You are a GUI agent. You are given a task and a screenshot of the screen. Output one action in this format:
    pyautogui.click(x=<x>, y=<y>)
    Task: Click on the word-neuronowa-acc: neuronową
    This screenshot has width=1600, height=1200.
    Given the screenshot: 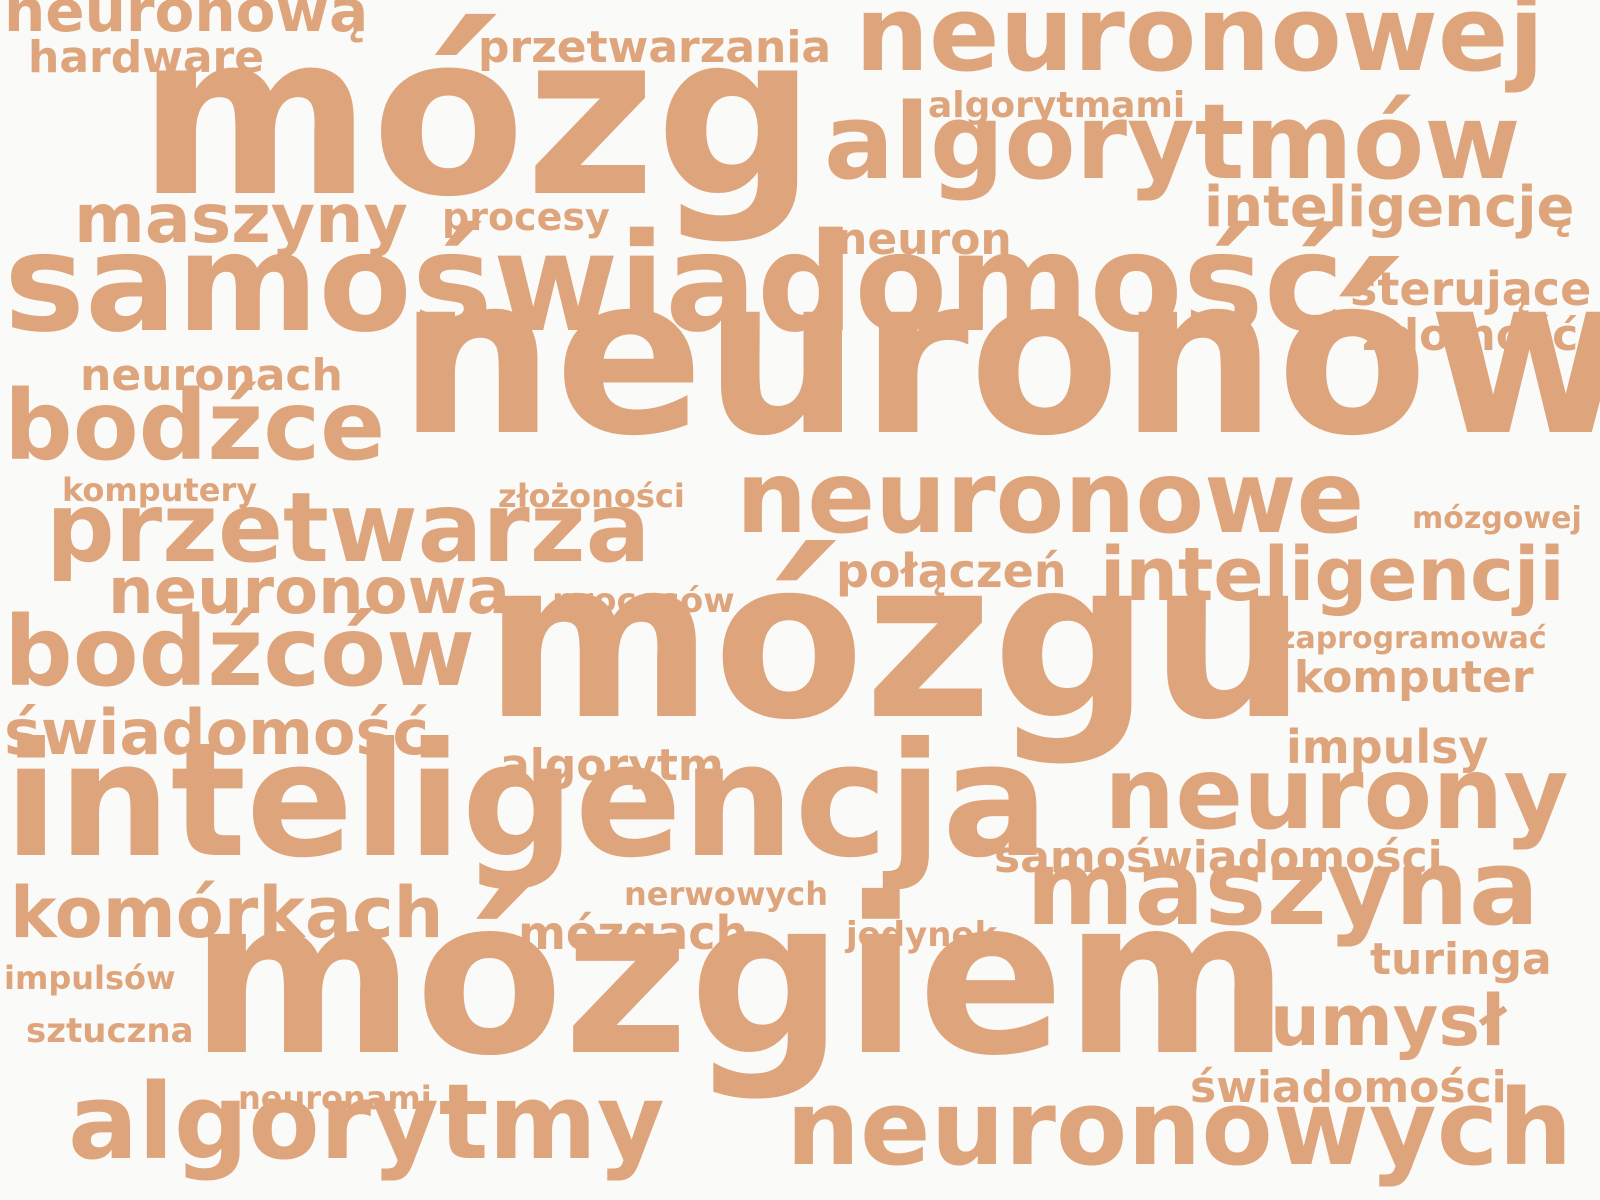 What is the action you would take?
    pyautogui.click(x=186, y=22)
    